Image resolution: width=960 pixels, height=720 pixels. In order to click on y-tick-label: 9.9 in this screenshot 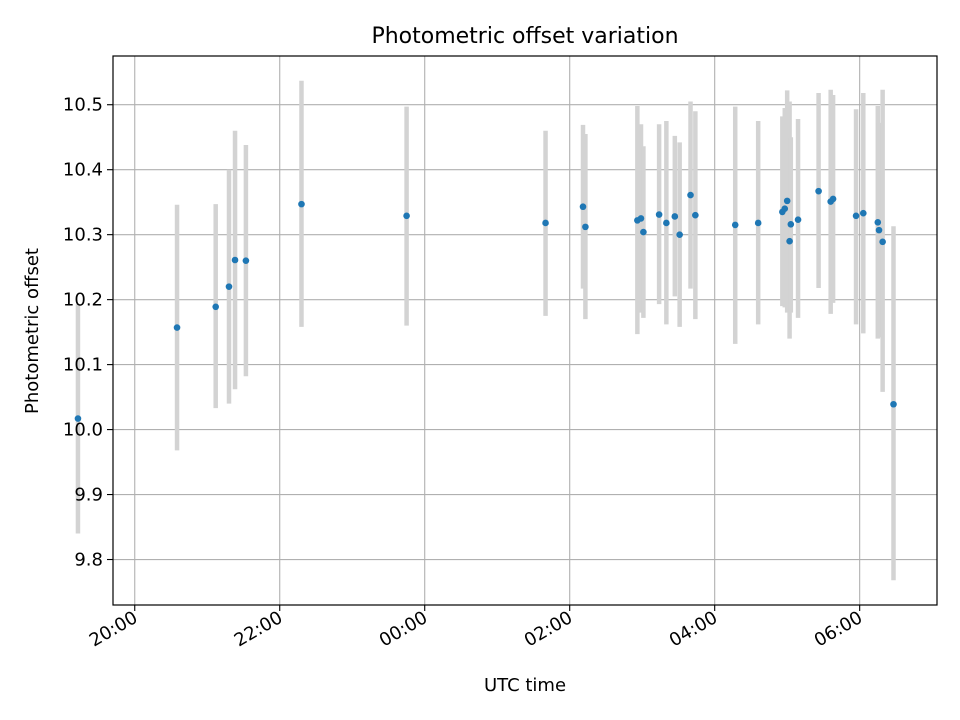, I will do `click(88, 495)`.